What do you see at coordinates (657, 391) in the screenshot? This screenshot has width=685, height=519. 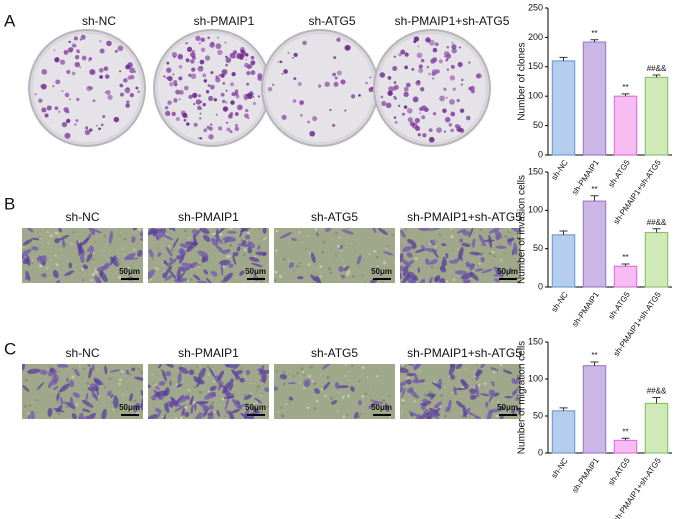 I see `significance: ##&&` at bounding box center [657, 391].